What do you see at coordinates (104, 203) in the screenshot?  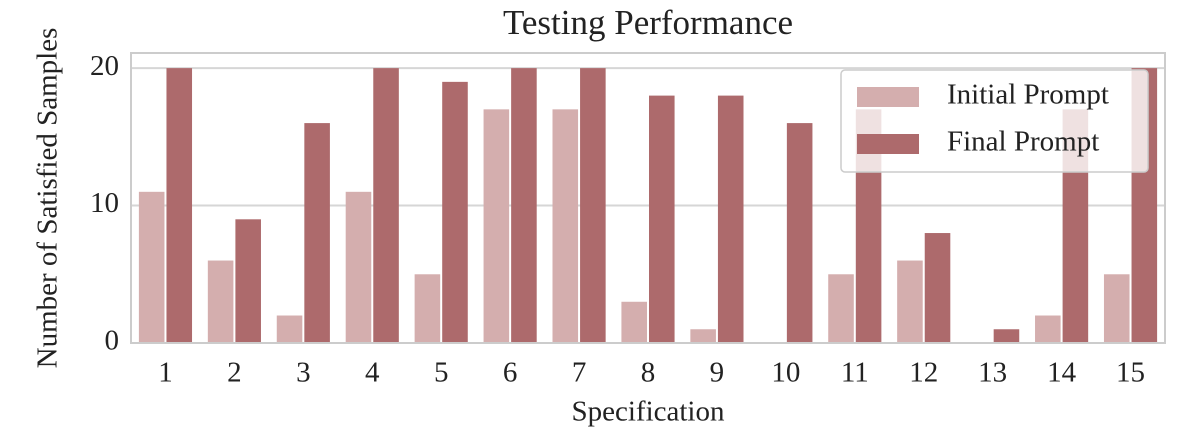 I see `y-tick-label: 10` at bounding box center [104, 203].